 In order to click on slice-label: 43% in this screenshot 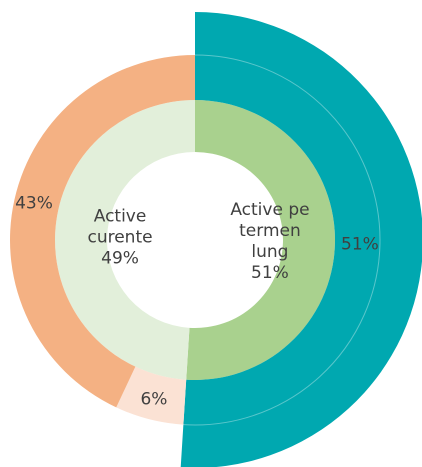, I will do `click(34, 204)`.